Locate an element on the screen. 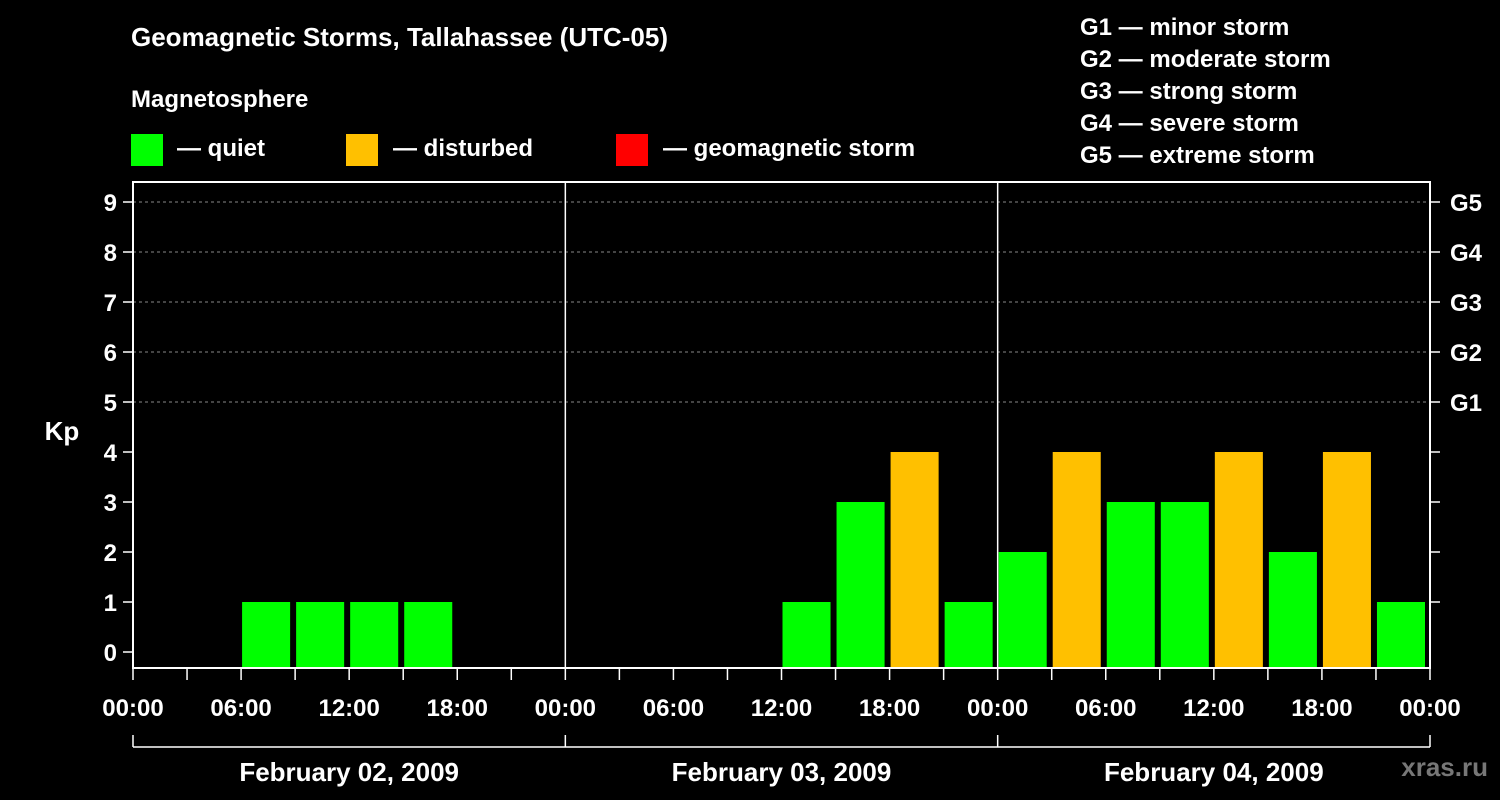 The width and height of the screenshot is (1500, 800). y-tick-label: 0 is located at coordinates (110, 653).